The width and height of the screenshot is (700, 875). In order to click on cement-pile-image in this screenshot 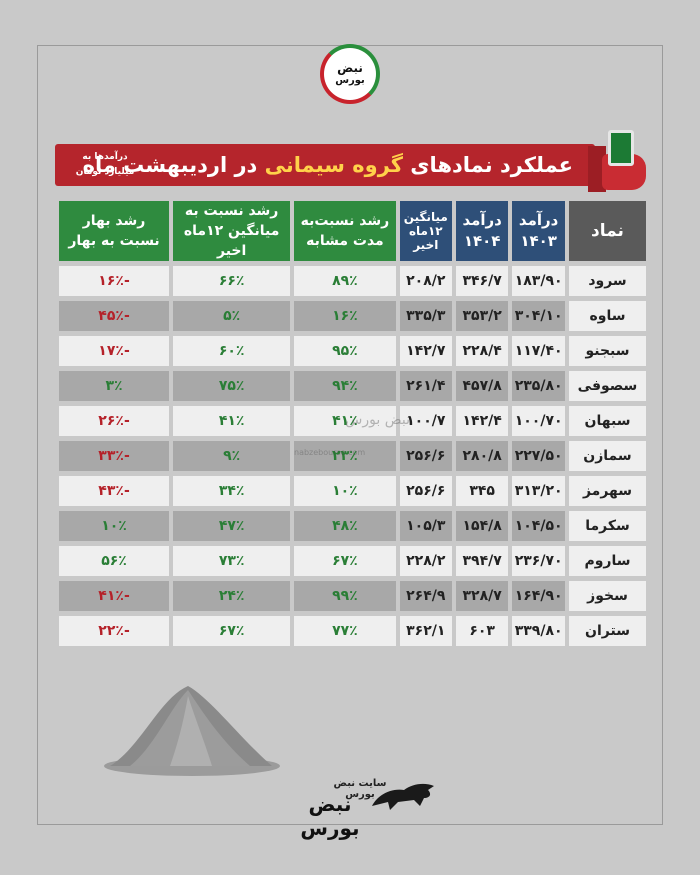, I will do `click(192, 731)`.